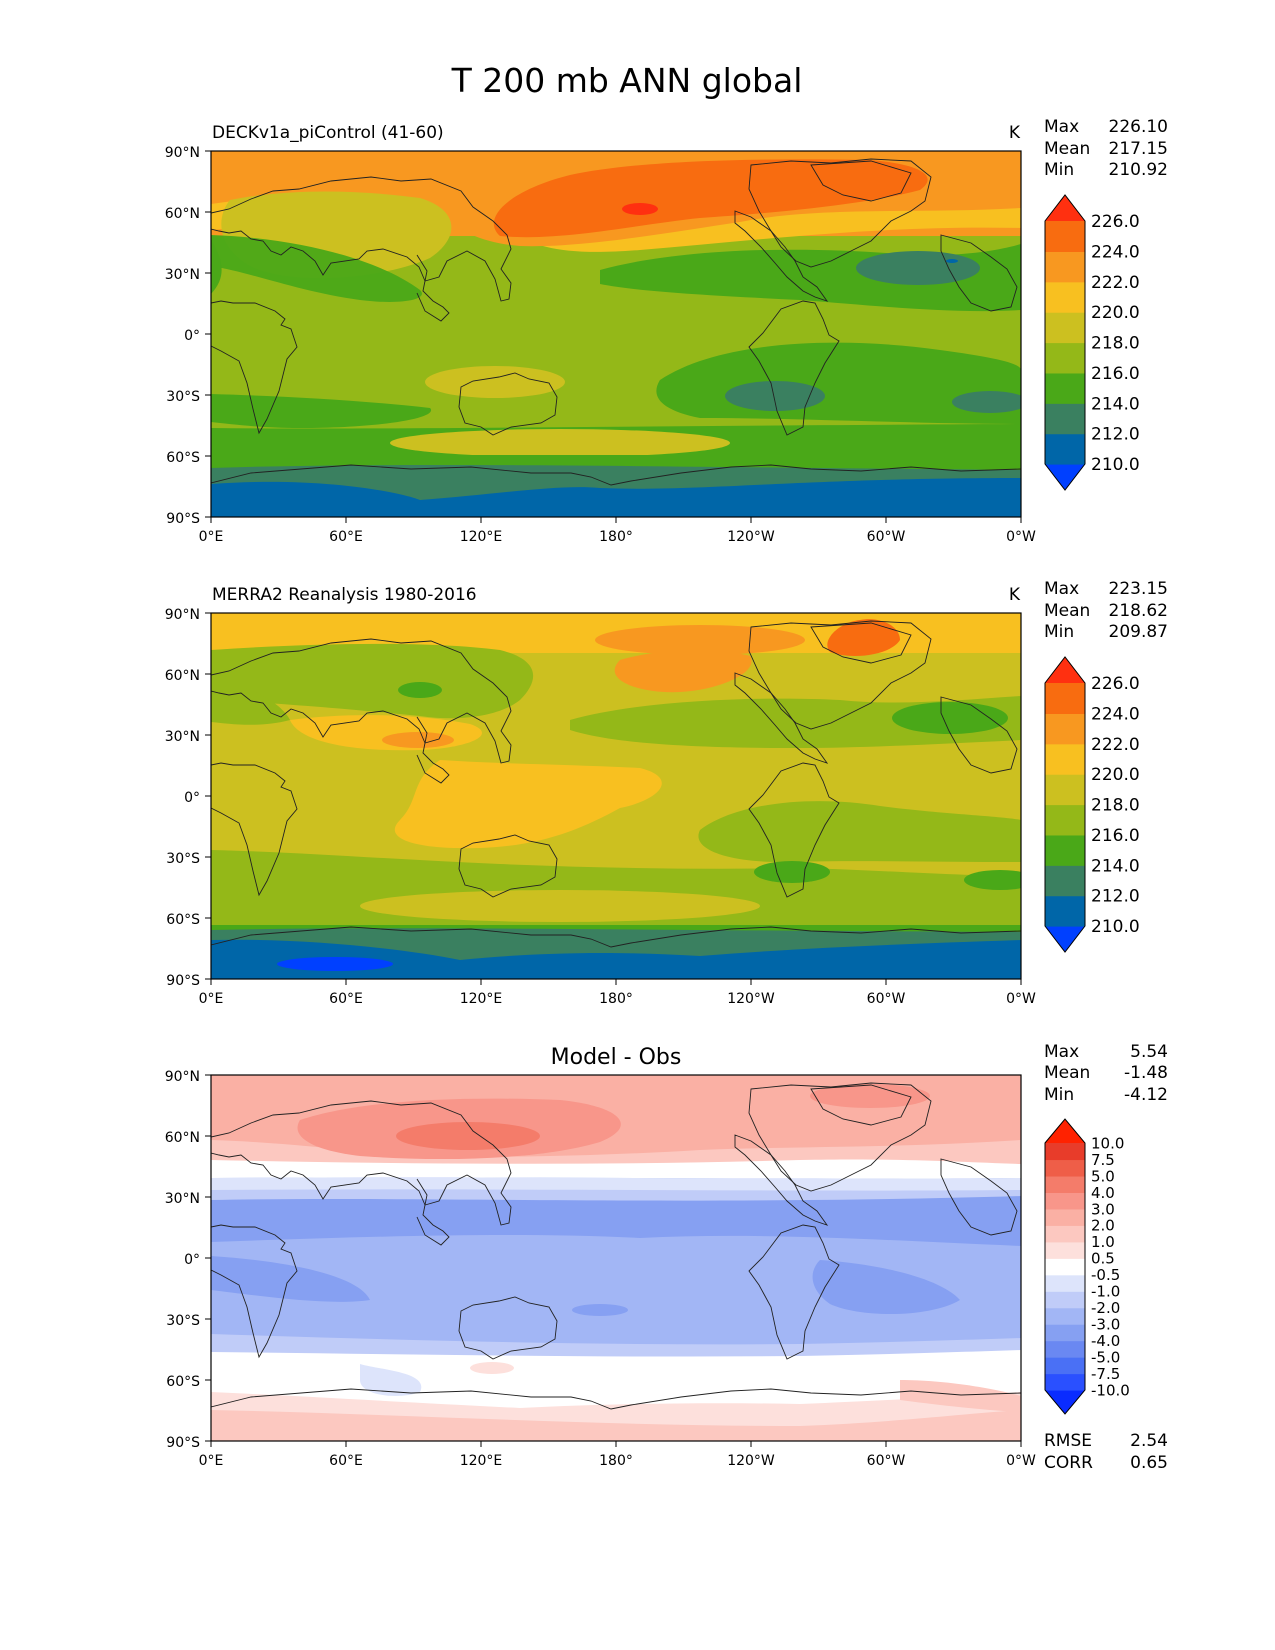 The image size is (1275, 1650). I want to click on stat-min-value: 209.87, so click(1138, 632).